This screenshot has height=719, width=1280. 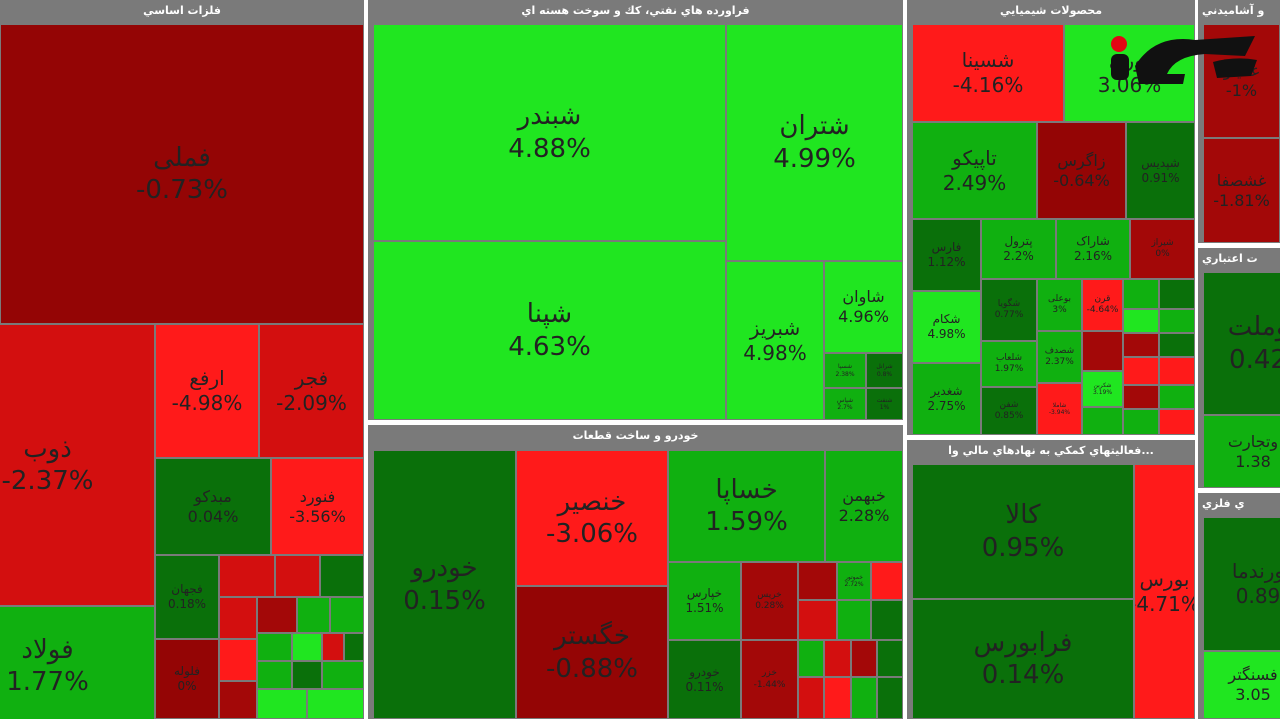 What do you see at coordinates (1241, 343) in the screenshot?
I see `tile-vamellat: وملت 0.42` at bounding box center [1241, 343].